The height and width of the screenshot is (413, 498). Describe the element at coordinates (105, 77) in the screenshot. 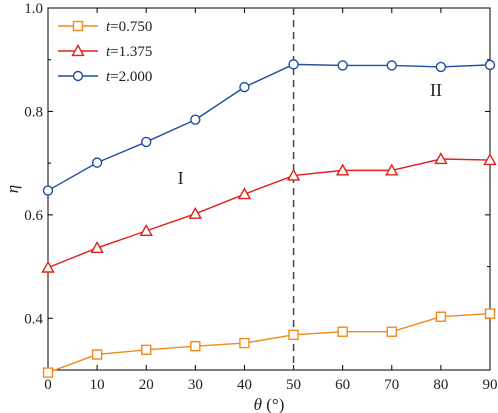

I see `legend-item: t=2.000` at that location.